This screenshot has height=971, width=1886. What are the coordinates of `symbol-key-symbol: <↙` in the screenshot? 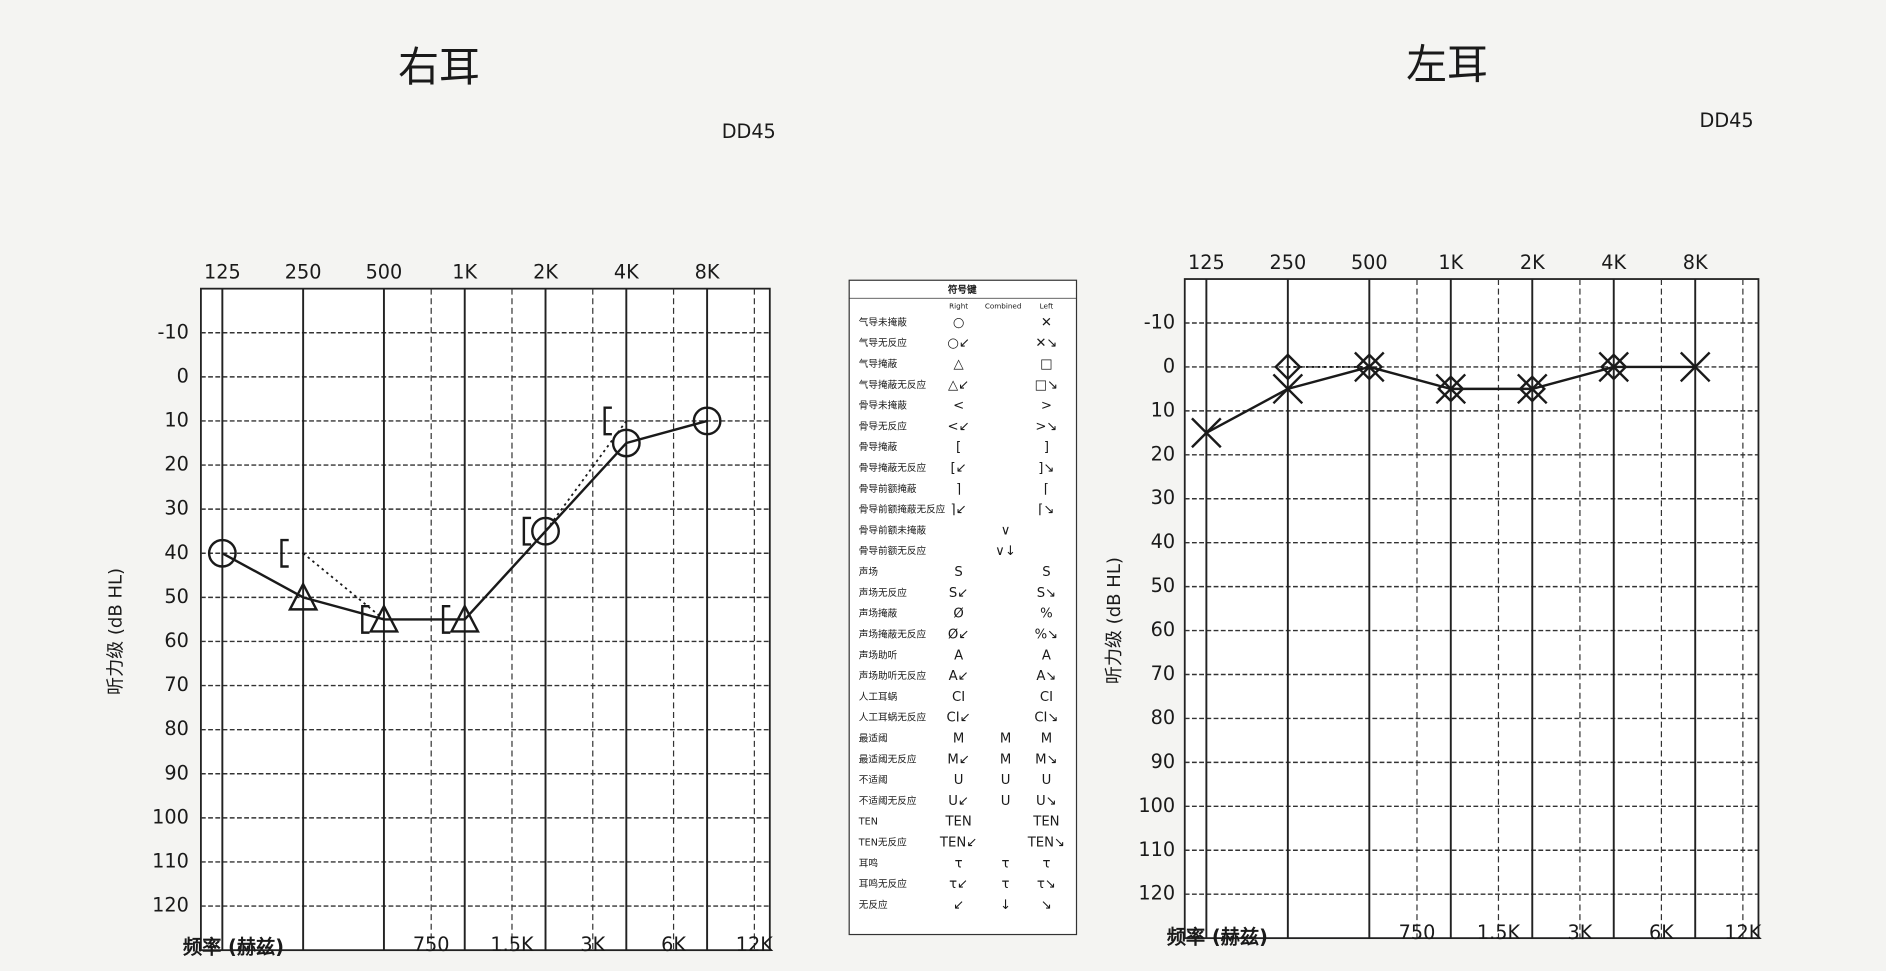 It's located at (959, 426).